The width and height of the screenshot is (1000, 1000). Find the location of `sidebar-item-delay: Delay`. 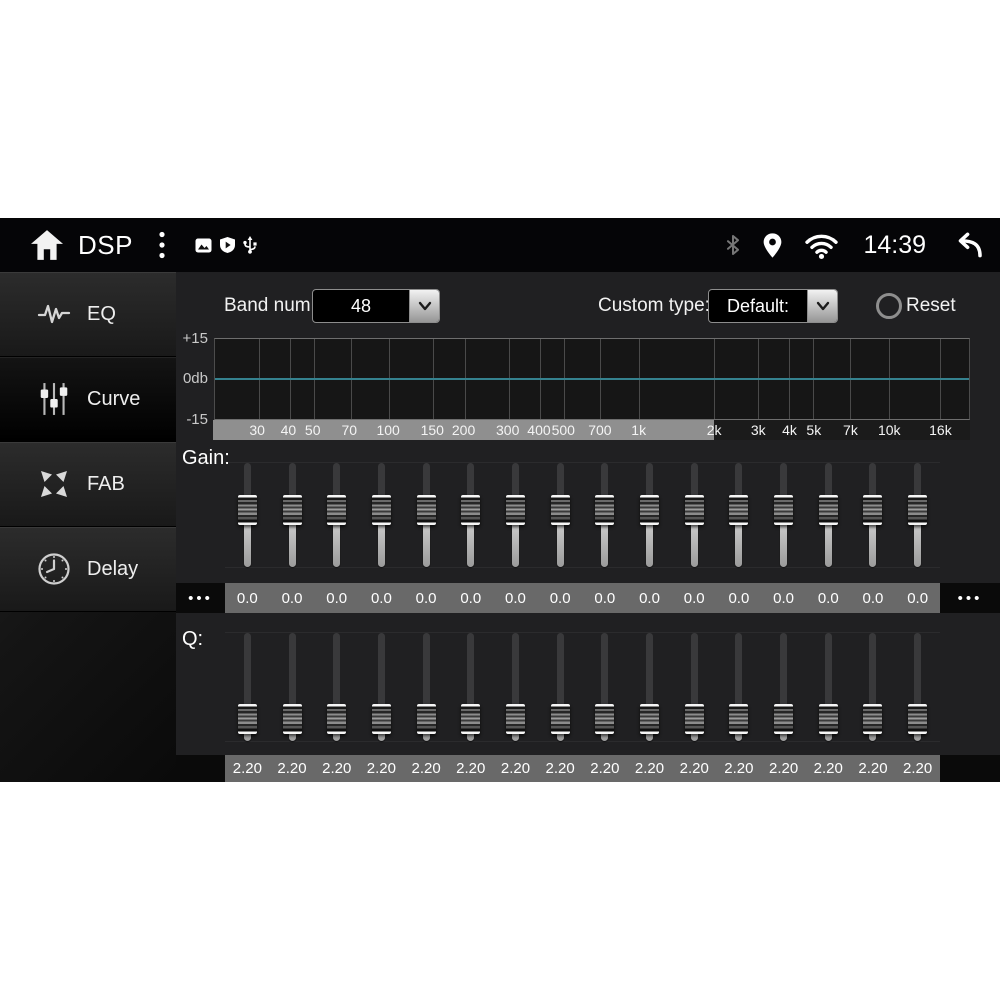

sidebar-item-delay: Delay is located at coordinates (88, 569).